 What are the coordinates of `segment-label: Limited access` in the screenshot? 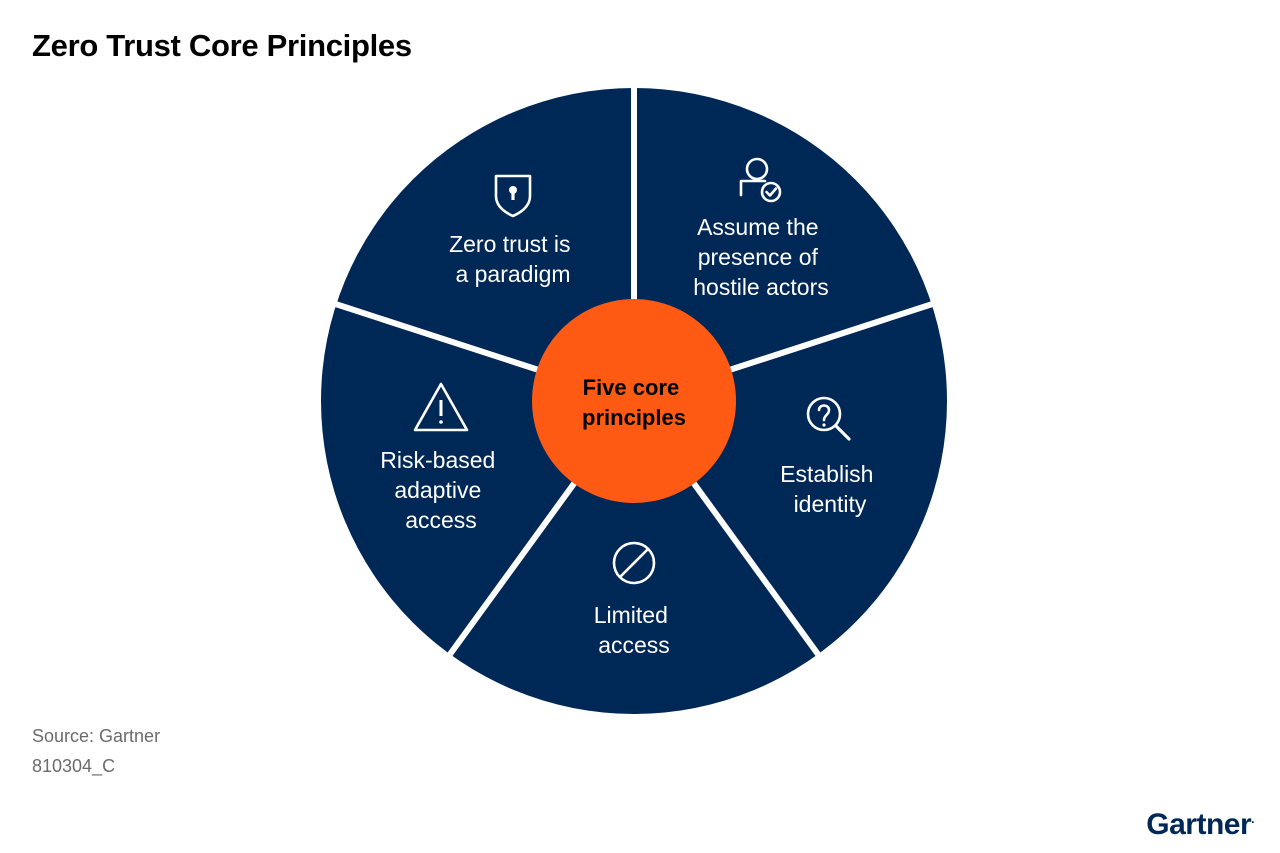 It's located at (634, 630).